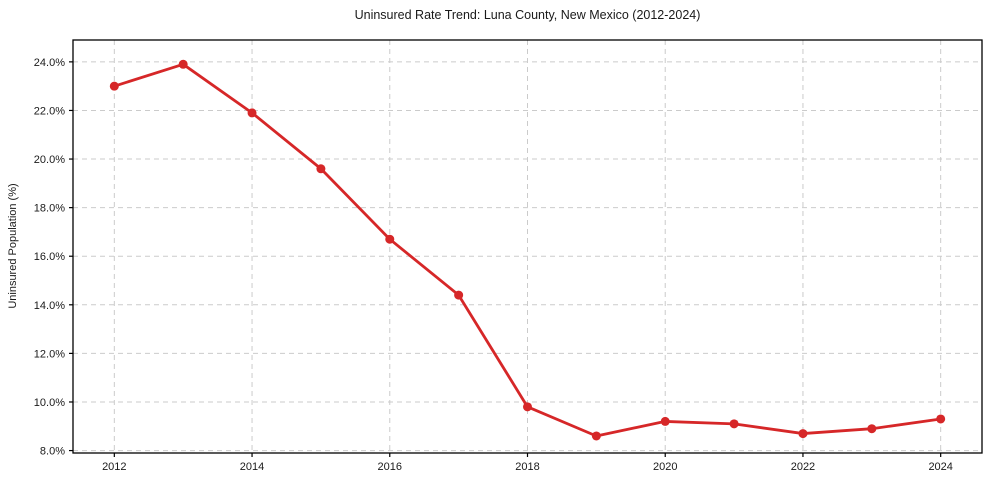  What do you see at coordinates (527, 467) in the screenshot?
I see `x-tick-label: 2018` at bounding box center [527, 467].